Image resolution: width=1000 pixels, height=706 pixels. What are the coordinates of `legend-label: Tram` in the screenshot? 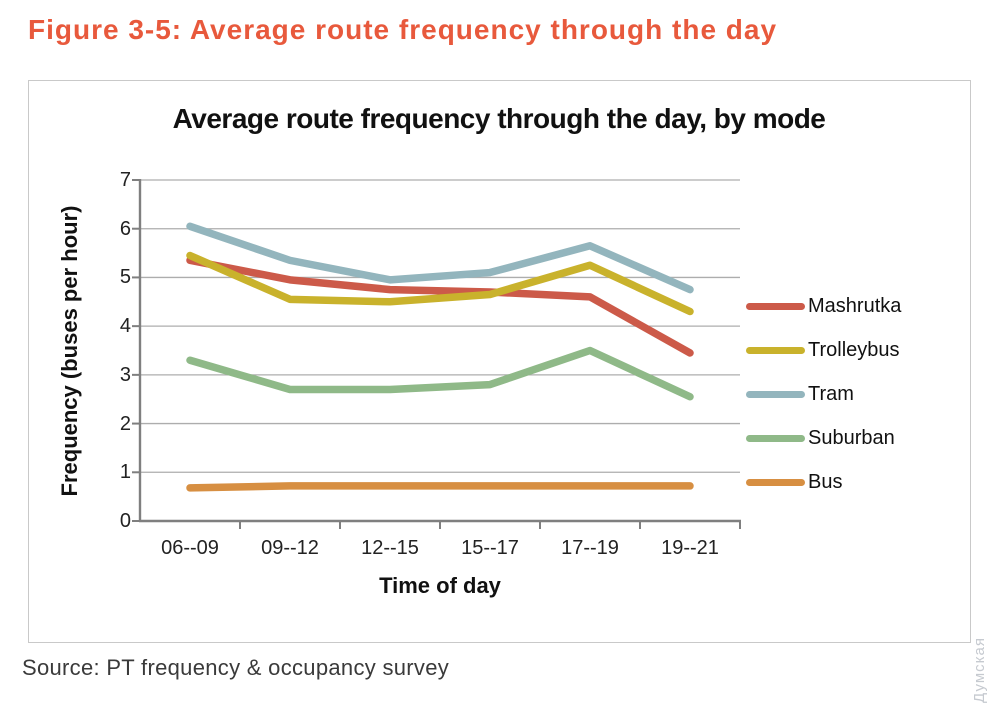 It's located at (831, 394).